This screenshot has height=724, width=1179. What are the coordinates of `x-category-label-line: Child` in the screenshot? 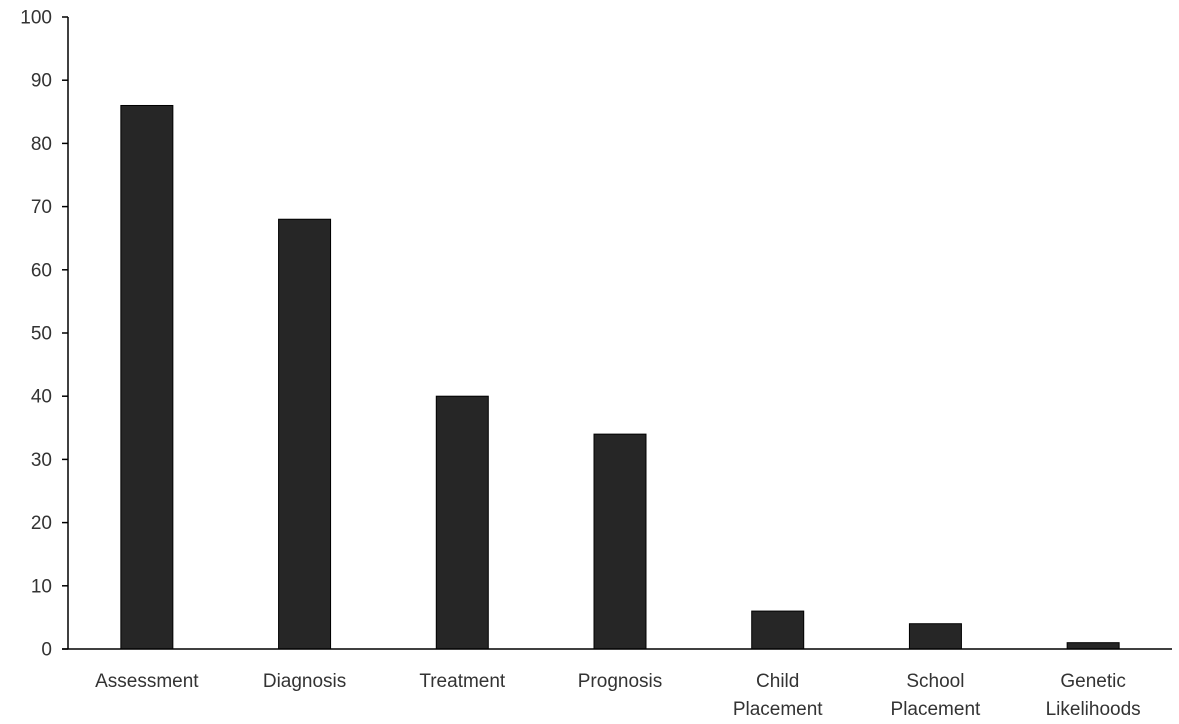 It's located at (777, 681).